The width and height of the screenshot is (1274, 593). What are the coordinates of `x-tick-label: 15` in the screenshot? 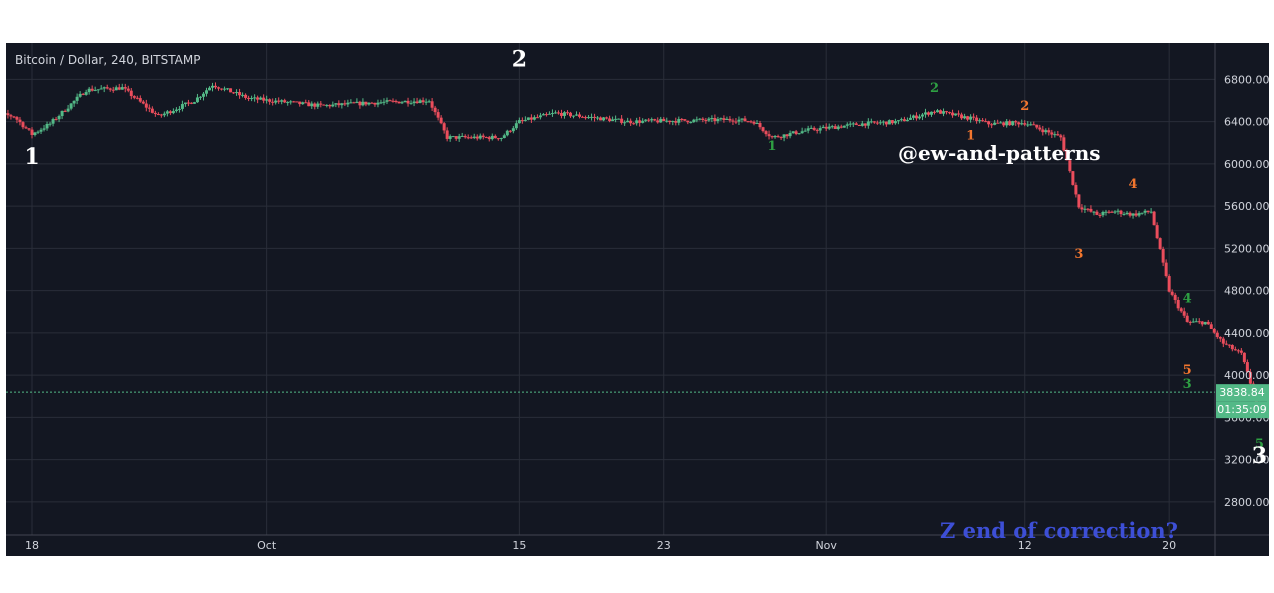 It's located at (519, 545).